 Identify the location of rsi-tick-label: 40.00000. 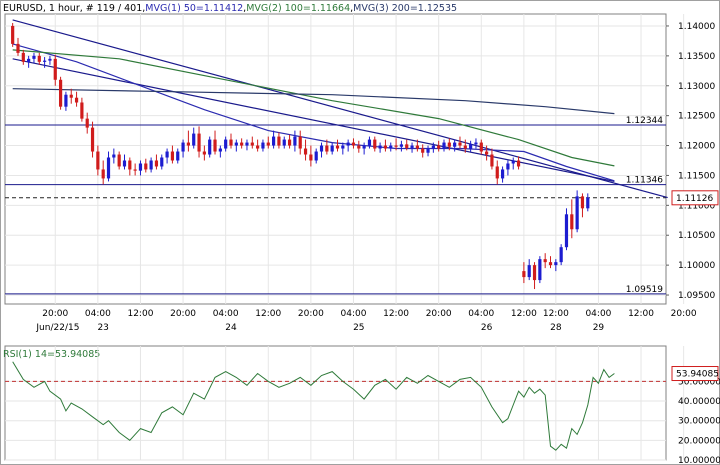
(699, 402).